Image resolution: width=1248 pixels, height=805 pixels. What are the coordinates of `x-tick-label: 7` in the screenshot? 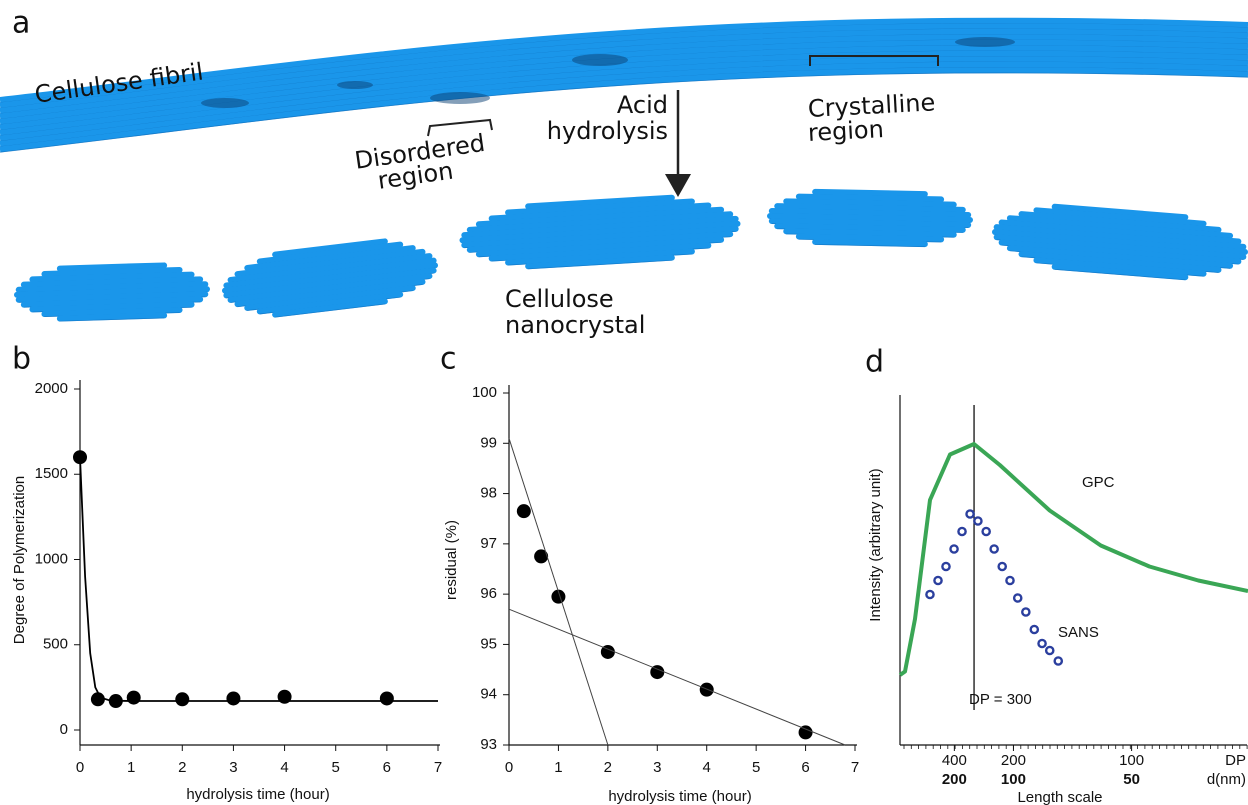 It's located at (438, 767).